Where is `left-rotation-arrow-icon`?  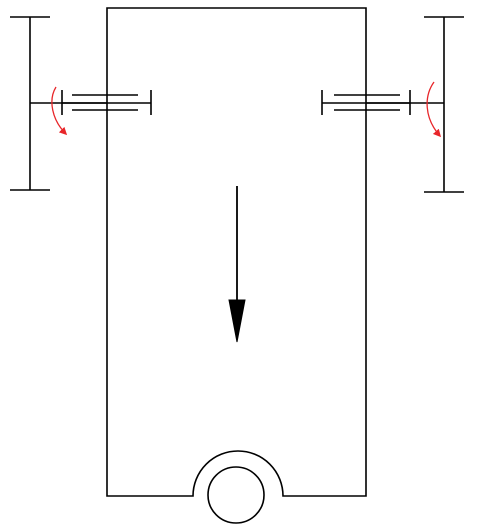
left-rotation-arrow-icon is located at coordinates (59, 111).